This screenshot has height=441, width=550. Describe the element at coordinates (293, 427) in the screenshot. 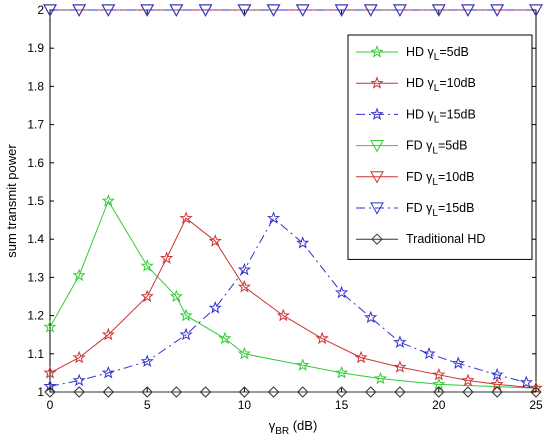

I see `x-axis-title: γBR (dB)` at that location.